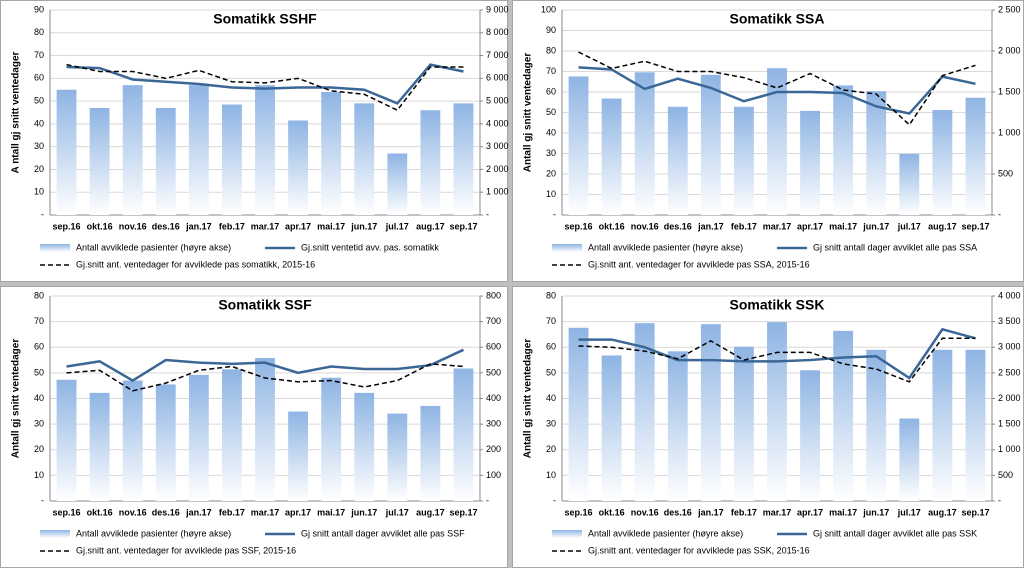  What do you see at coordinates (497, 32) in the screenshot?
I see `y2-tick-label: 8 000` at bounding box center [497, 32].